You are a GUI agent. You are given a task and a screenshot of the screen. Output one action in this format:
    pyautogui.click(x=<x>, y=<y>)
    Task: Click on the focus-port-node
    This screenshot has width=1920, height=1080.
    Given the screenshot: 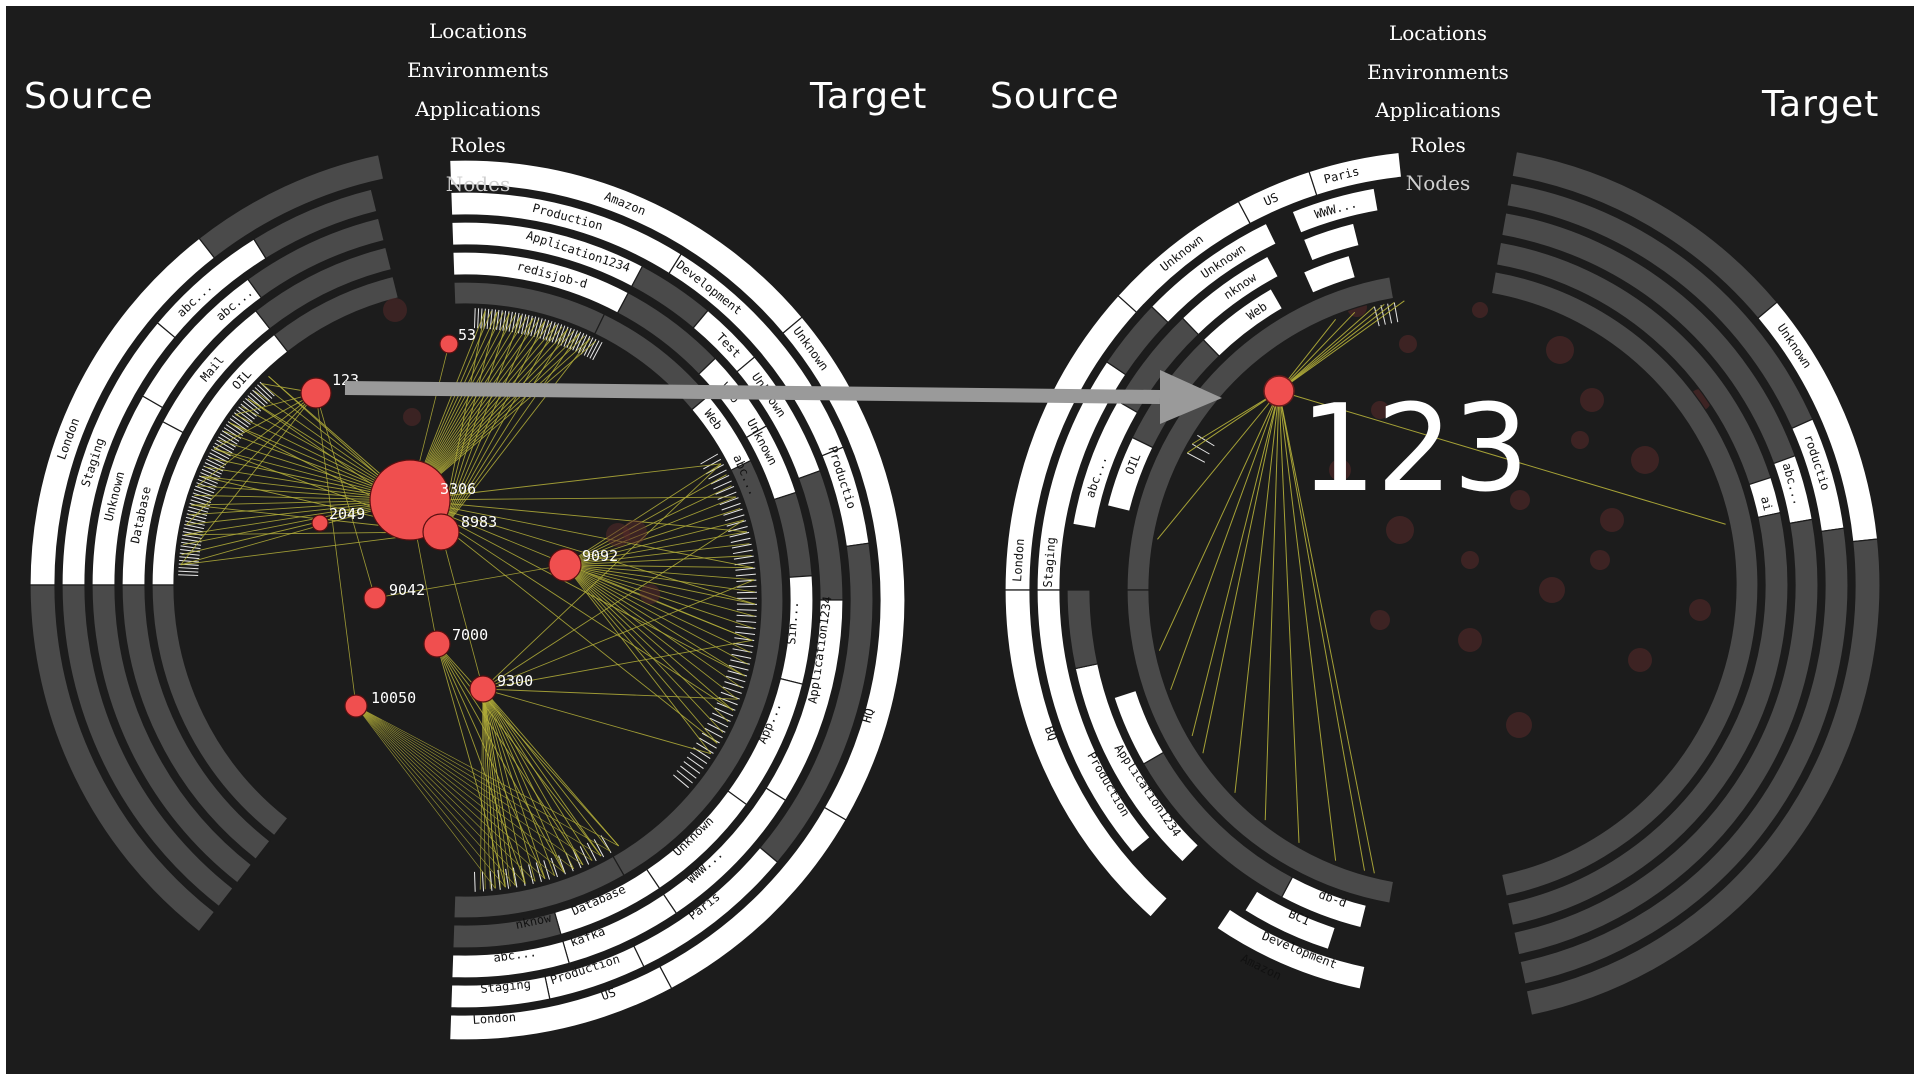 What is the action you would take?
    pyautogui.click(x=1279, y=391)
    